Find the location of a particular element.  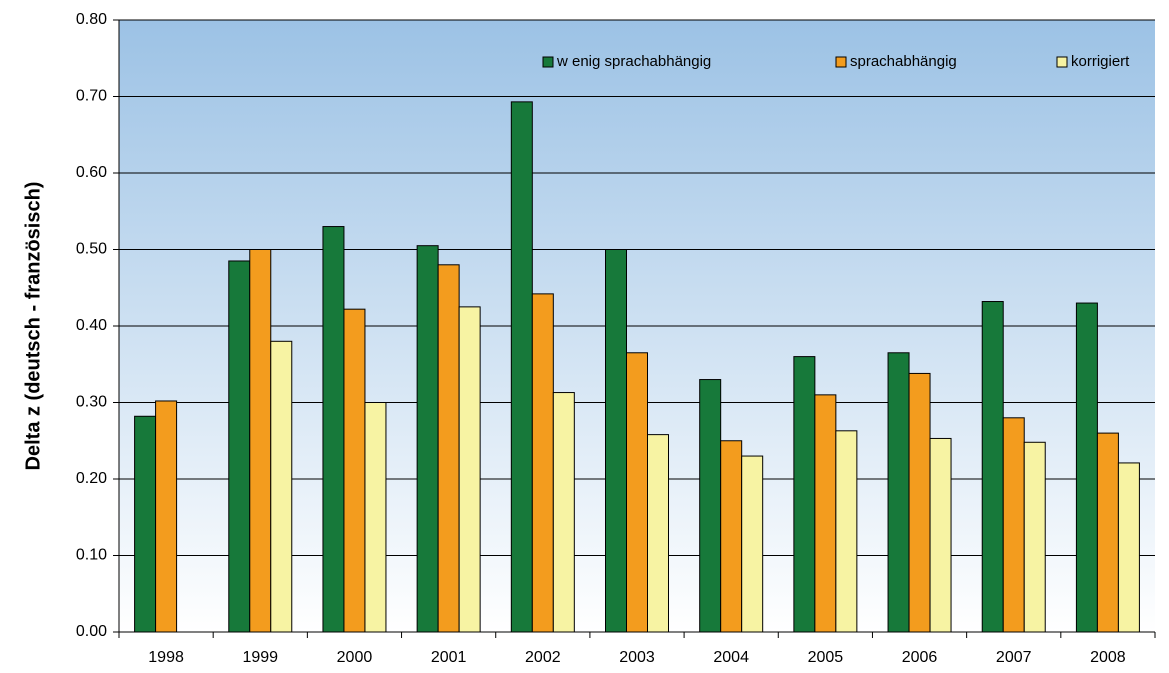

y-tick-label: 0.20 is located at coordinates (91, 478).